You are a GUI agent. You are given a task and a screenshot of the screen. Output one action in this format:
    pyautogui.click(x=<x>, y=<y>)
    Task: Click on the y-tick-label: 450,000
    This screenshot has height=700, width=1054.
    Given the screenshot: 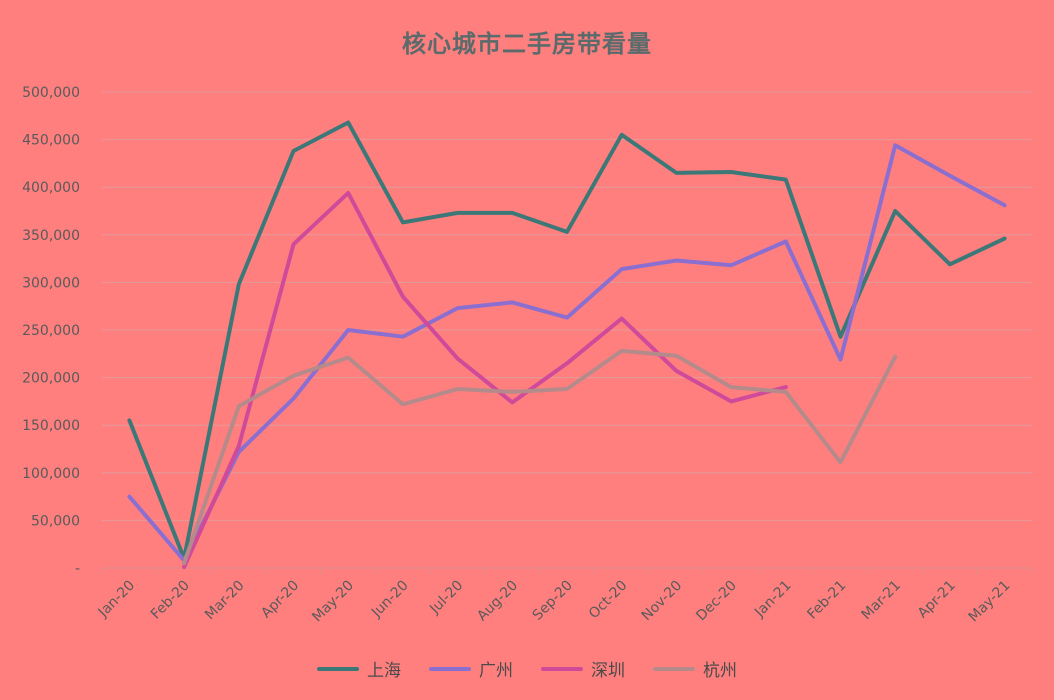 What is the action you would take?
    pyautogui.click(x=51, y=141)
    